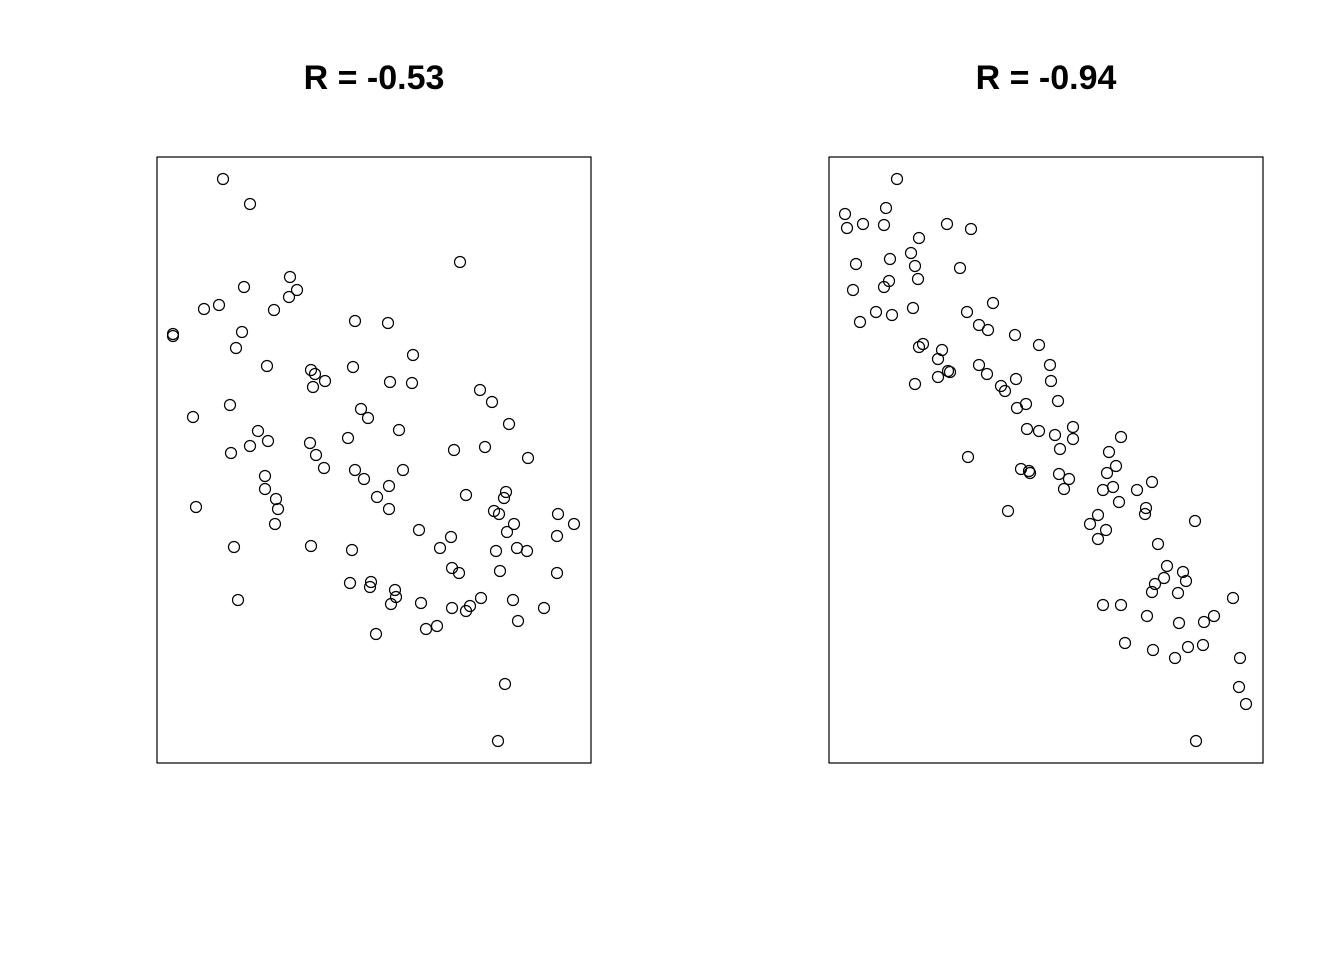  Describe the element at coordinates (374, 78) in the screenshot. I see `chart-title: R = -0.53` at that location.